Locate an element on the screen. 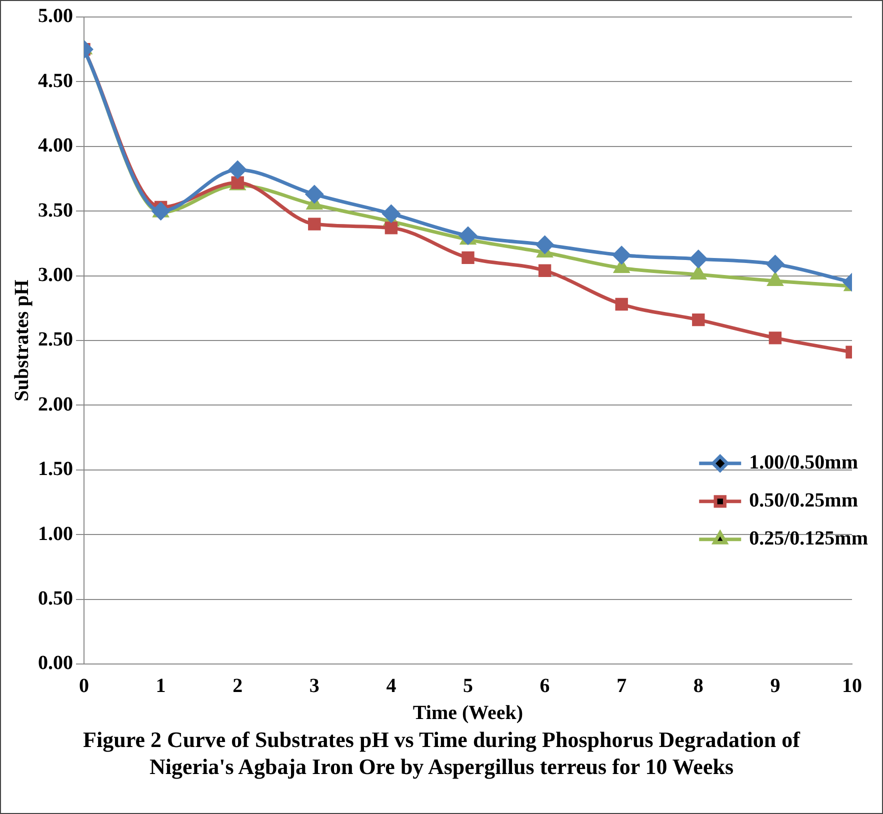  x-tick-label: 9 is located at coordinates (775, 686).